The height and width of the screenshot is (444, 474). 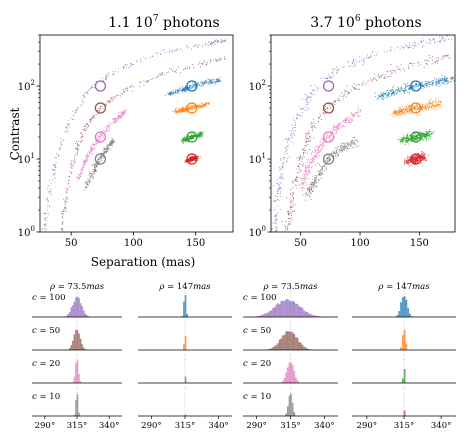 What do you see at coordinates (52, 287) in the screenshot?
I see `rho-symbol: ρ` at bounding box center [52, 287].